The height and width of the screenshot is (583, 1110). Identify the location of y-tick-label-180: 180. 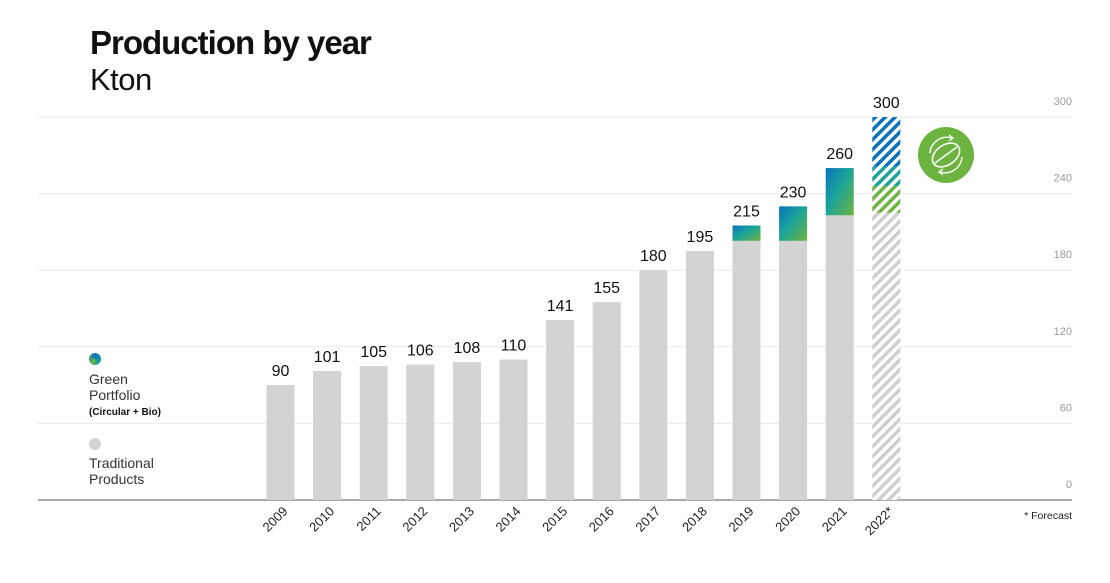
(1063, 255).